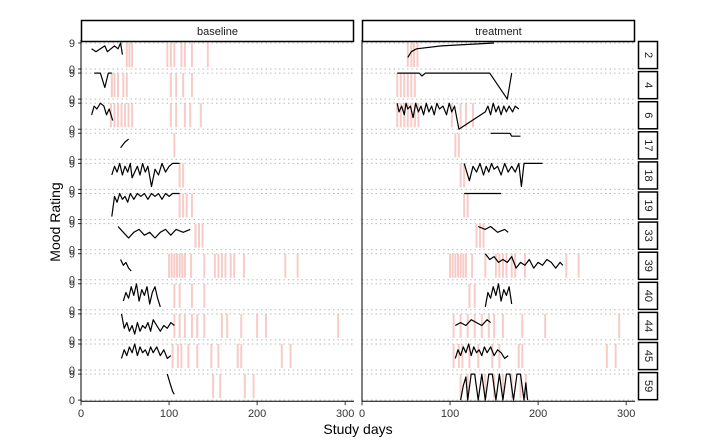  I want to click on y-tick-label-33-9: 9, so click(72, 225).